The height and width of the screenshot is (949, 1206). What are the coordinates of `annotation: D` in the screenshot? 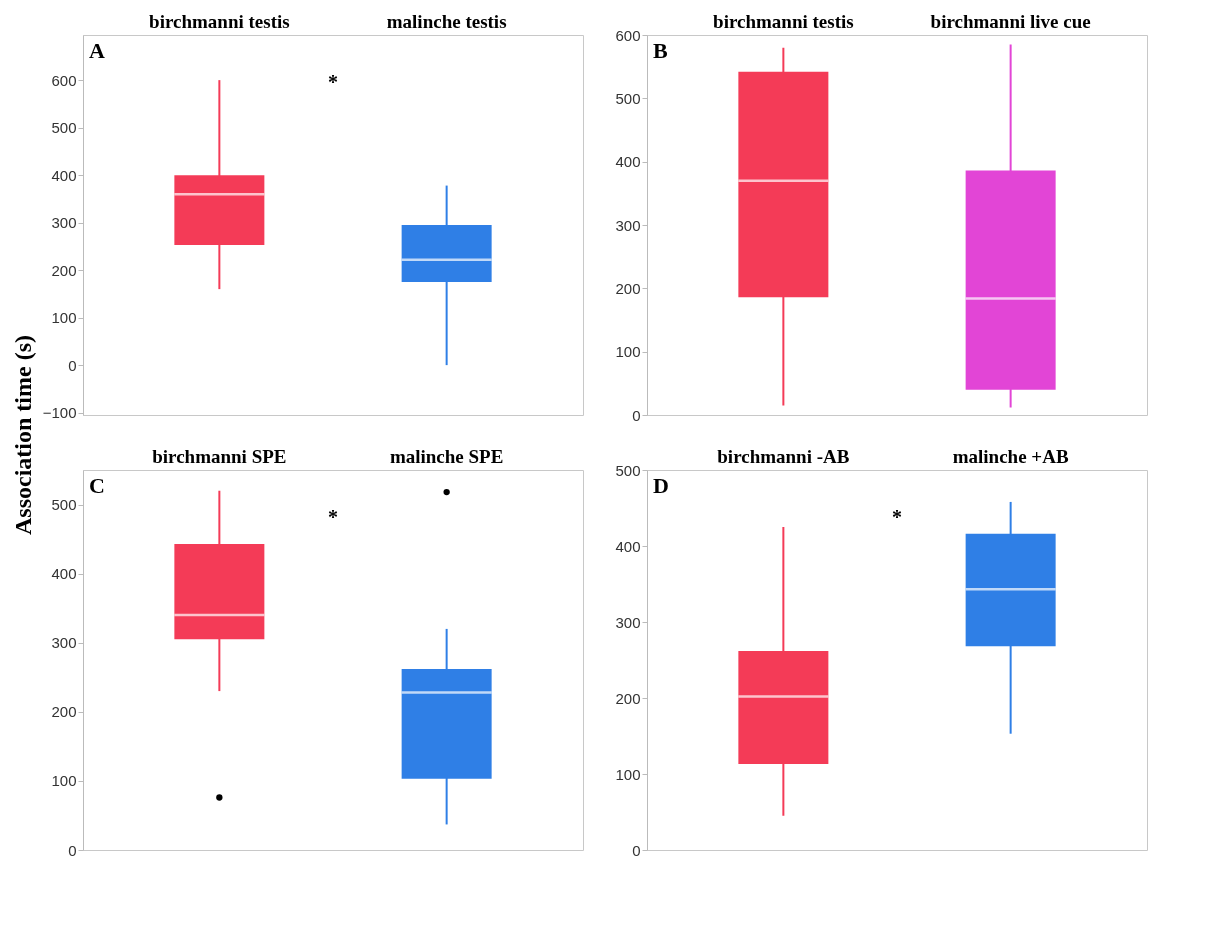 It's located at (661, 485).